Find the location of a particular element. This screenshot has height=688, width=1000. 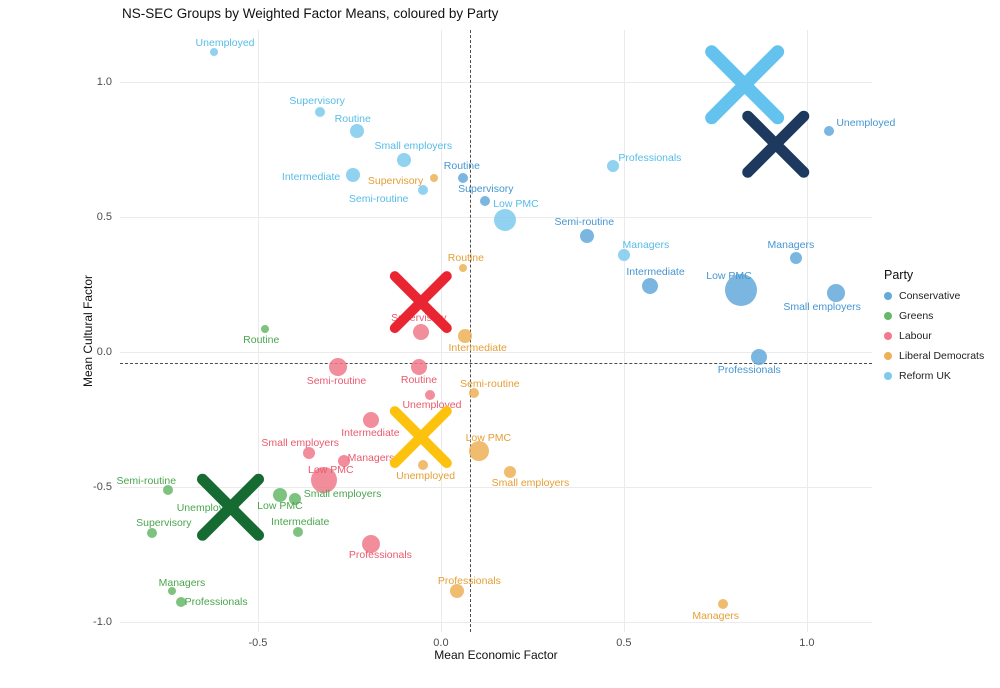

legend-entry: Labour is located at coordinates (934, 336).